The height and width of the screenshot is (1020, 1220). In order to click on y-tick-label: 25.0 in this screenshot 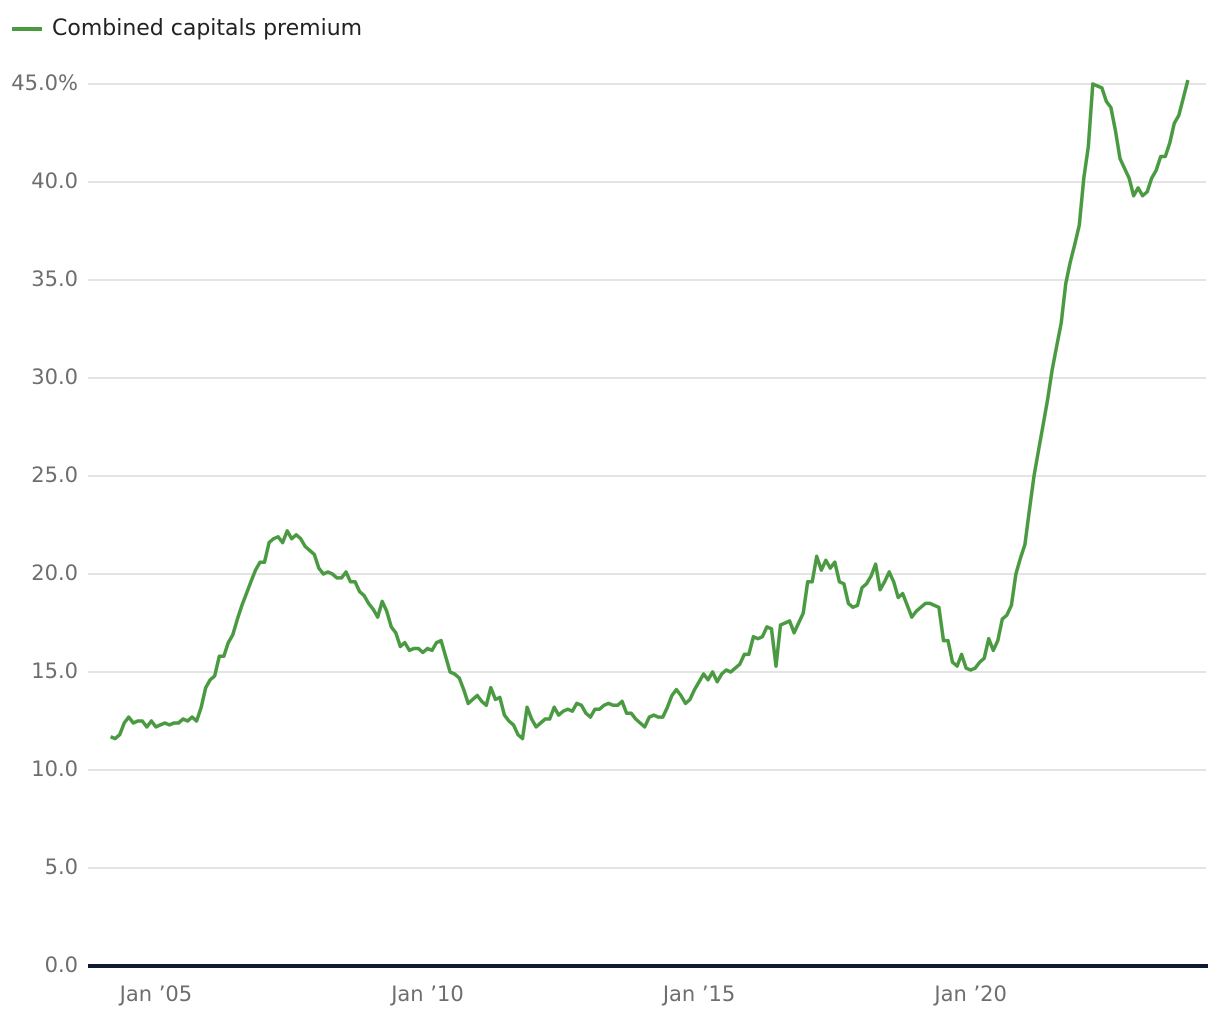, I will do `click(54, 475)`.